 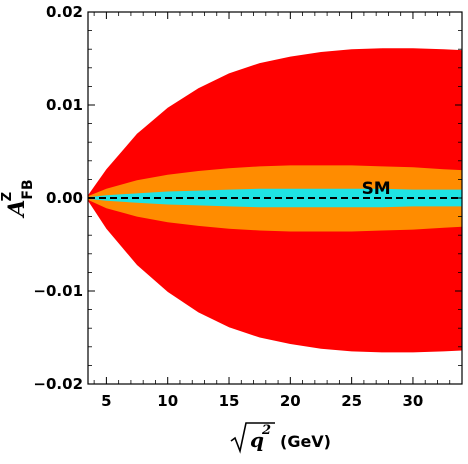 I want to click on x-axis-label-unit: (GeV), so click(x=305, y=441).